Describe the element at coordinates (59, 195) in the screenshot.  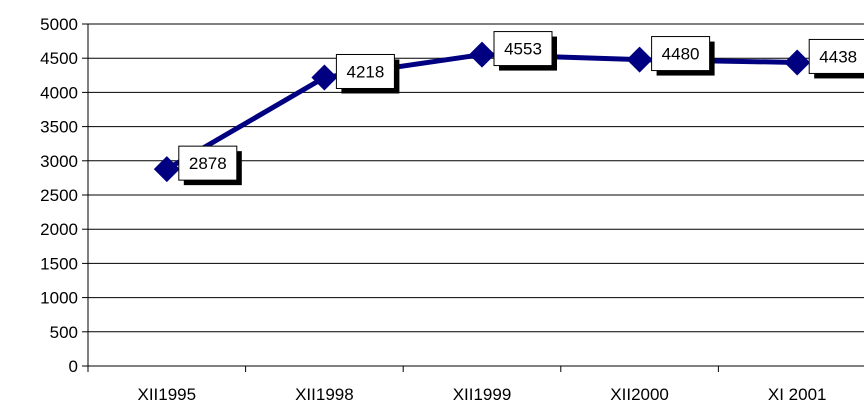
I see `y-tick-label: 2500` at that location.